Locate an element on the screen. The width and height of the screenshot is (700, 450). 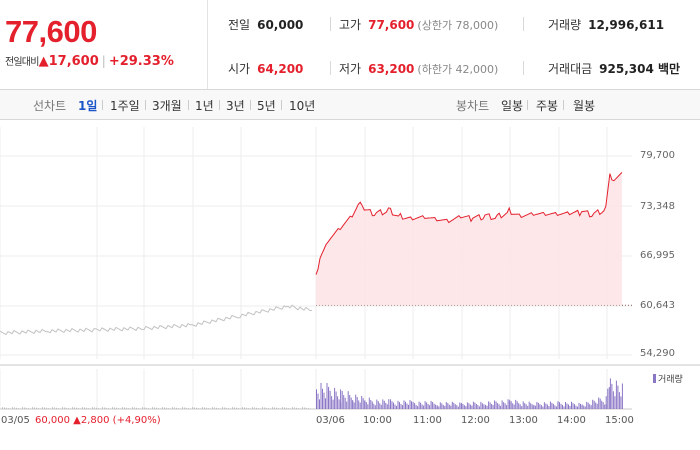
tab-1week: 1주일 is located at coordinates (125, 106).